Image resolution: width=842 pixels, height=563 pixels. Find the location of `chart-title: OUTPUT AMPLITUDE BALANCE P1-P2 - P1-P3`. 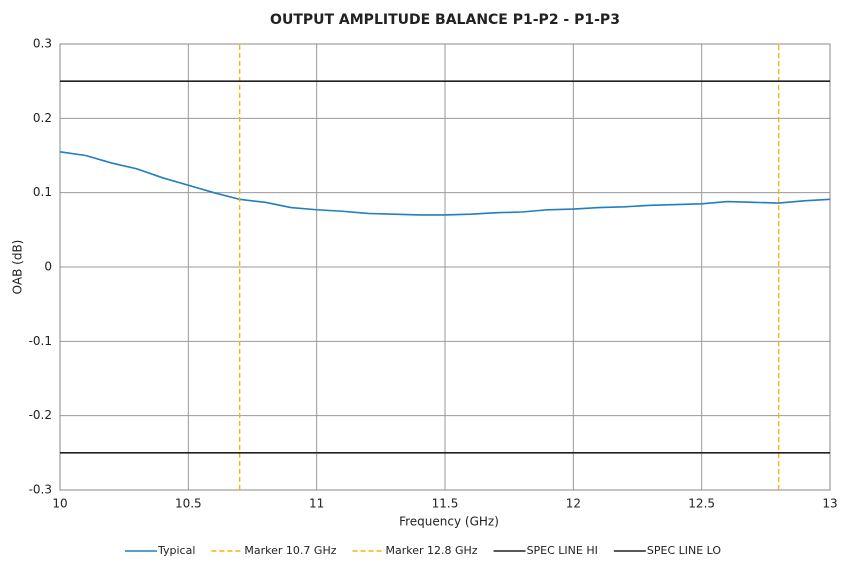

chart-title: OUTPUT AMPLITUDE BALANCE P1-P2 - P1-P3 is located at coordinates (445, 20).